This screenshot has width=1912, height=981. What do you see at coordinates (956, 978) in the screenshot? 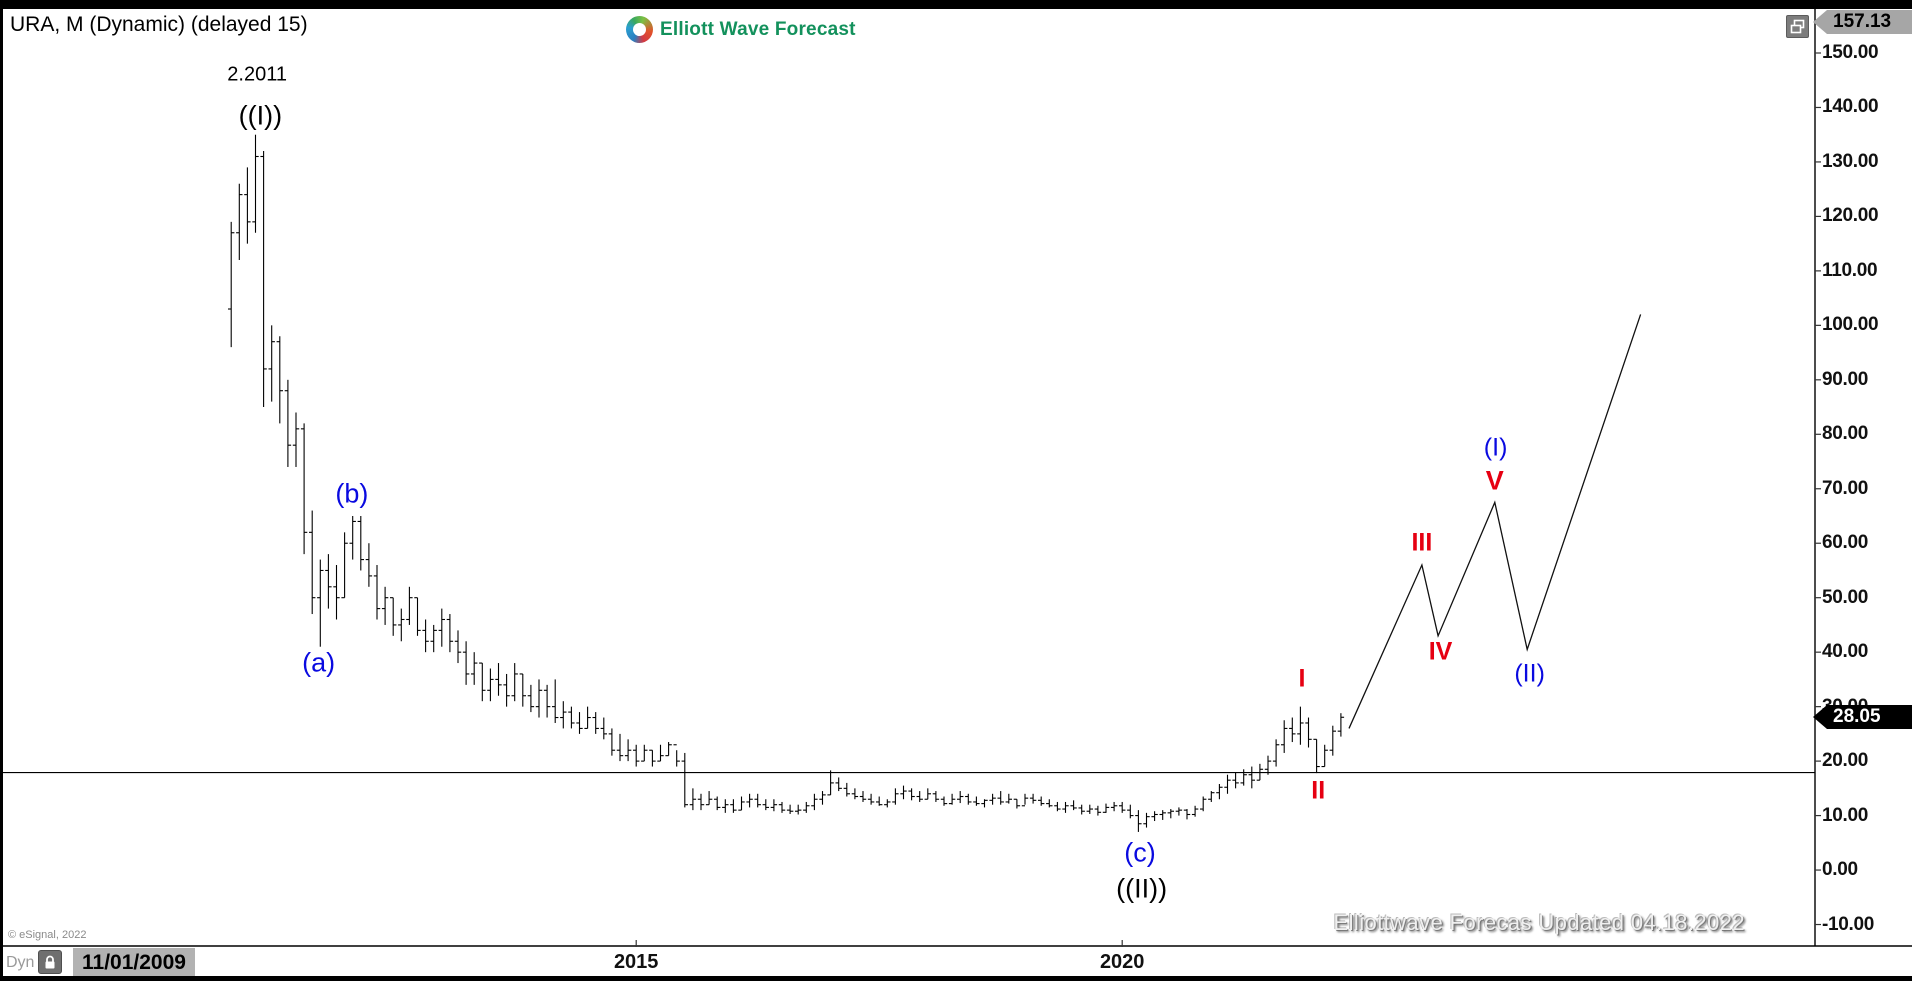
I see `window-bottom-bar` at bounding box center [956, 978].